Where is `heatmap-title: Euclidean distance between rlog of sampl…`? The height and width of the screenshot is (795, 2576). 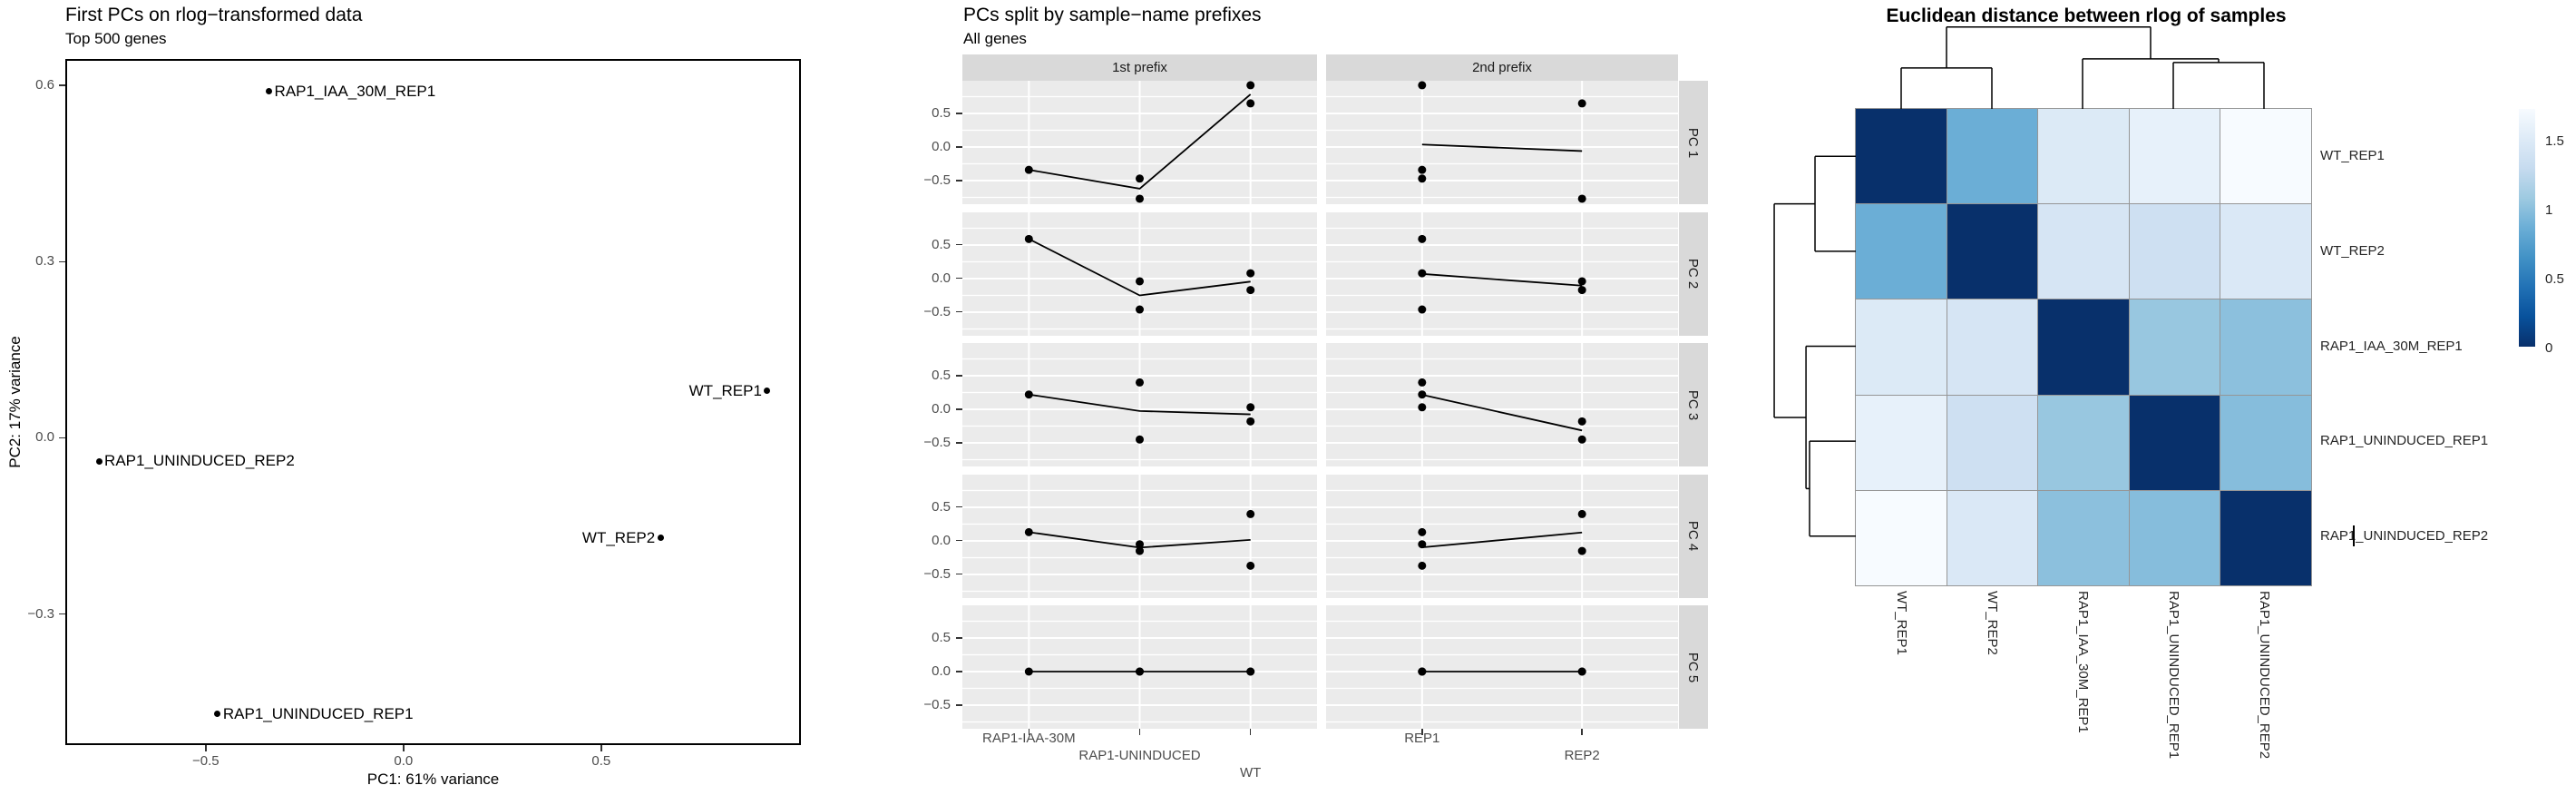 heatmap-title: Euclidean distance between rlog of sampl… is located at coordinates (2086, 15).